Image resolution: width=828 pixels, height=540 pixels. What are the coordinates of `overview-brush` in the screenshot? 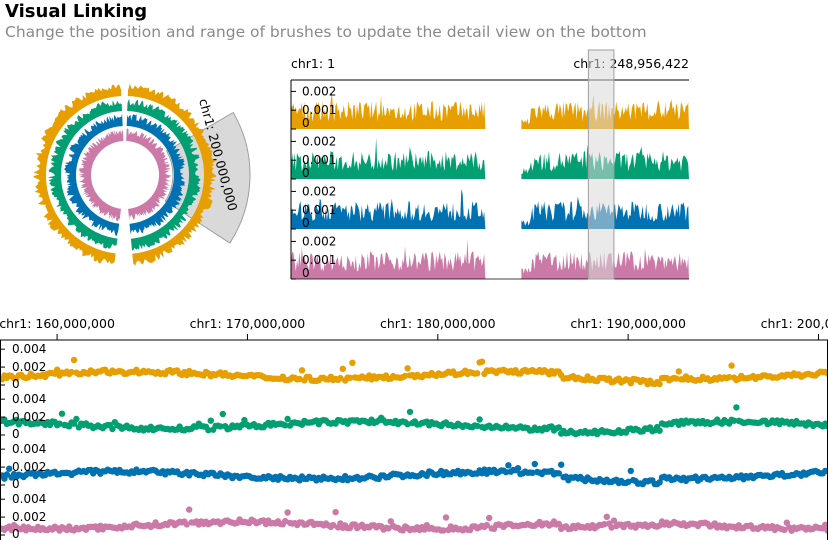 It's located at (601, 164).